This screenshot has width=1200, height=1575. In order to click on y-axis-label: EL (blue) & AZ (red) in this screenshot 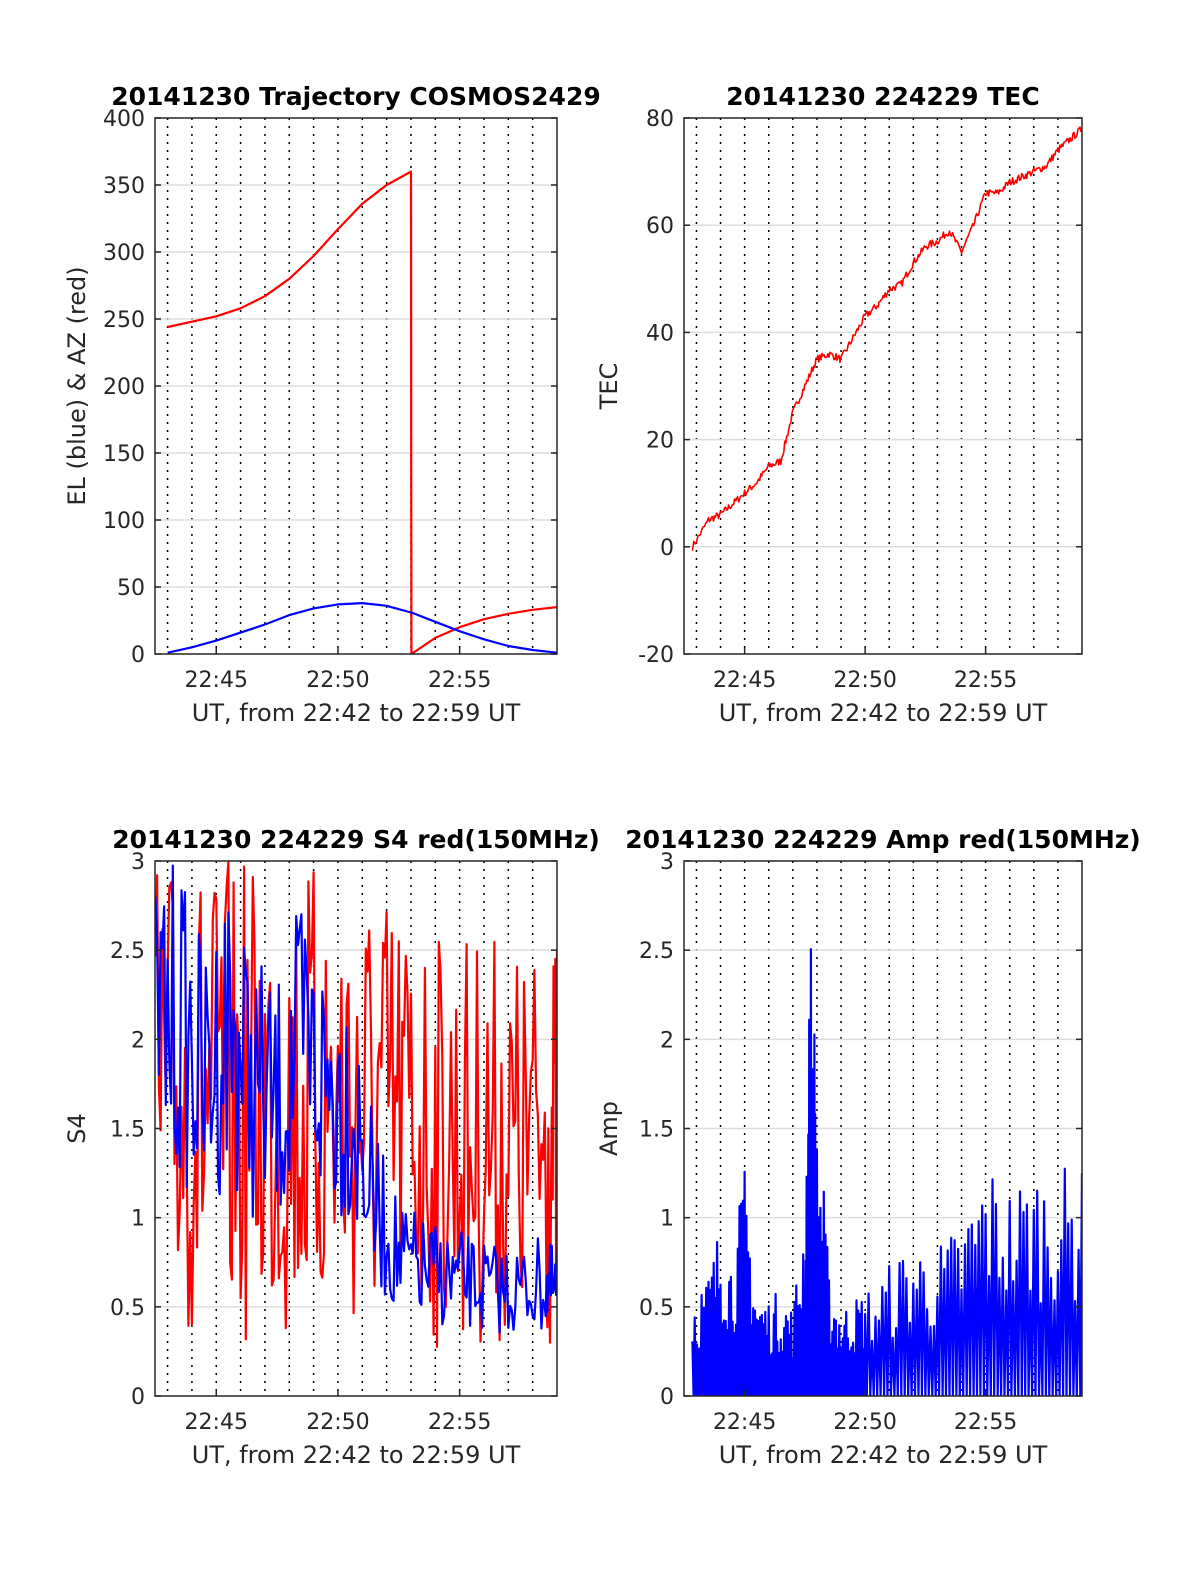, I will do `click(77, 385)`.